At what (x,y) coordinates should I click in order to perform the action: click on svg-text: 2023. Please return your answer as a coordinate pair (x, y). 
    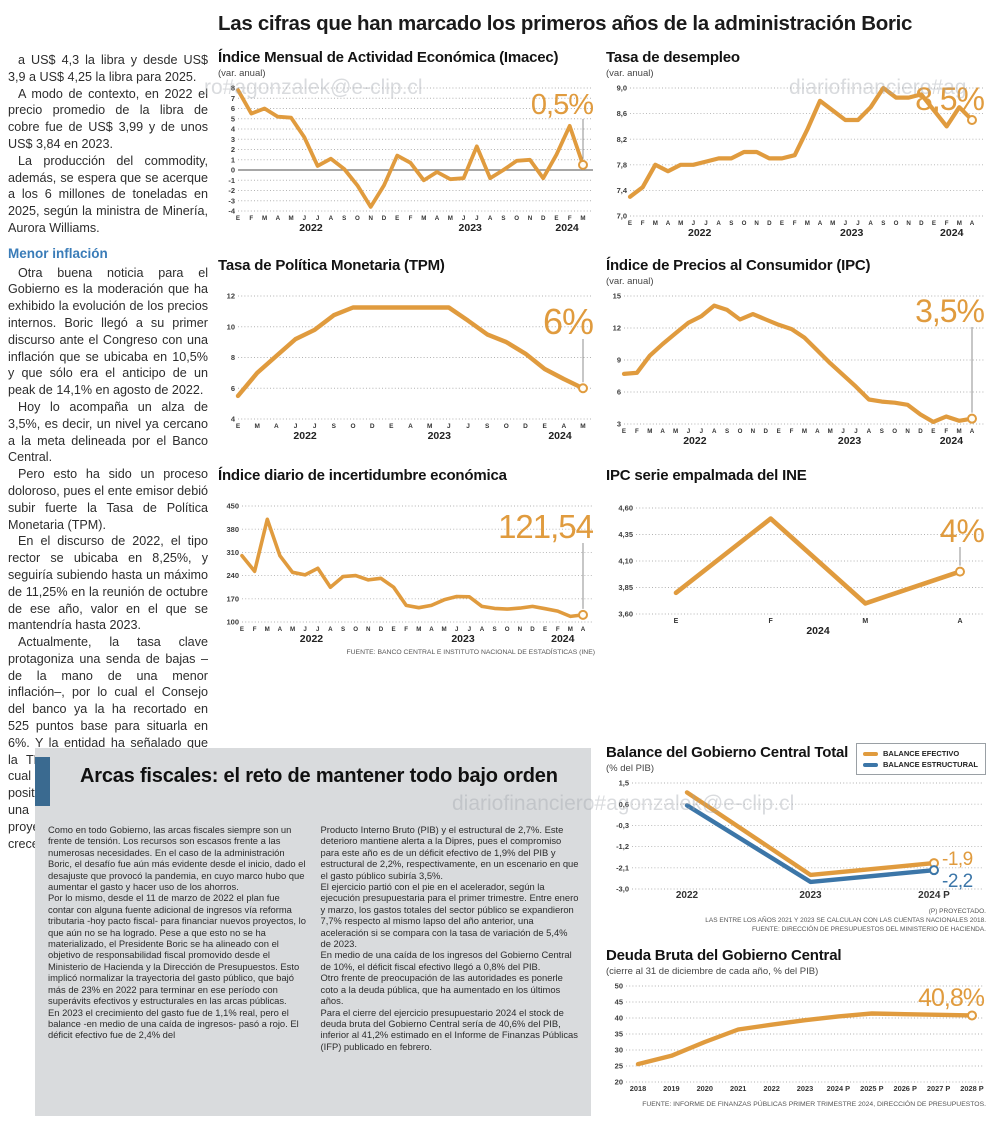
    Looking at the image, I should click on (463, 639).